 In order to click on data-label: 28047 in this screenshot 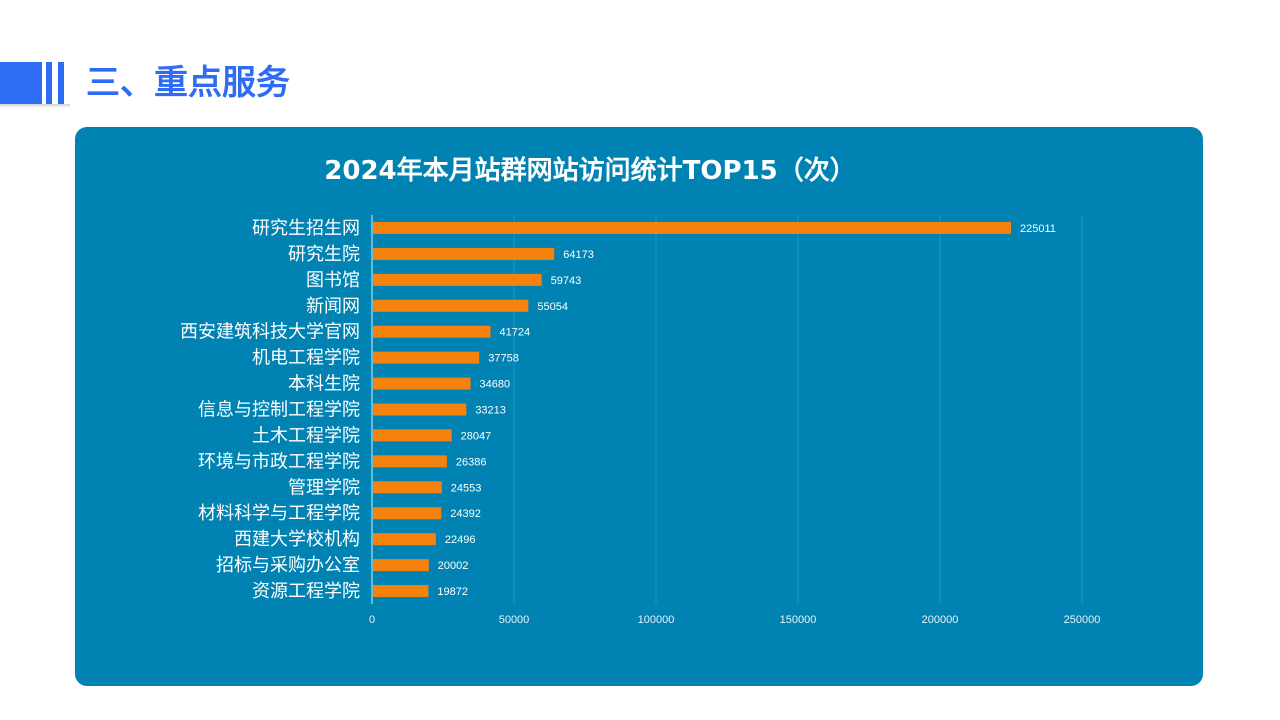, I will do `click(476, 436)`.